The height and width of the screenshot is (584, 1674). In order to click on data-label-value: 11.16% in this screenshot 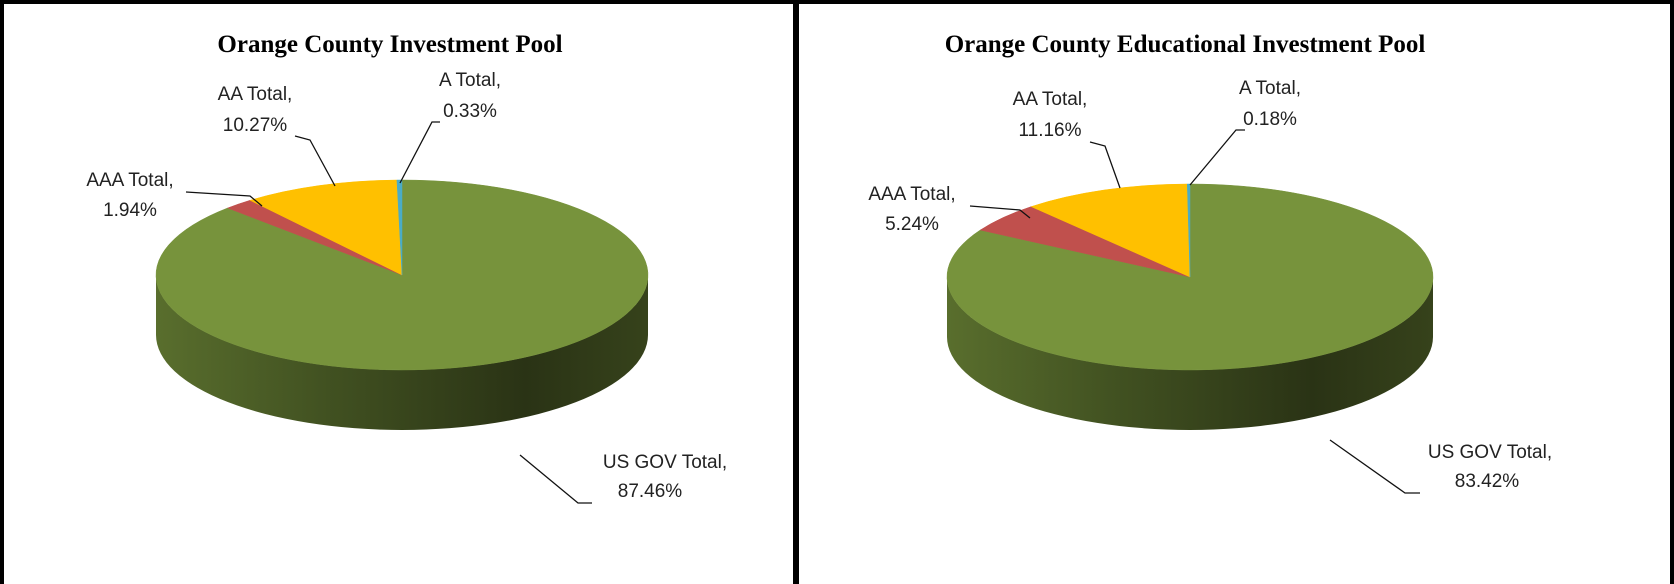, I will do `click(1049, 130)`.